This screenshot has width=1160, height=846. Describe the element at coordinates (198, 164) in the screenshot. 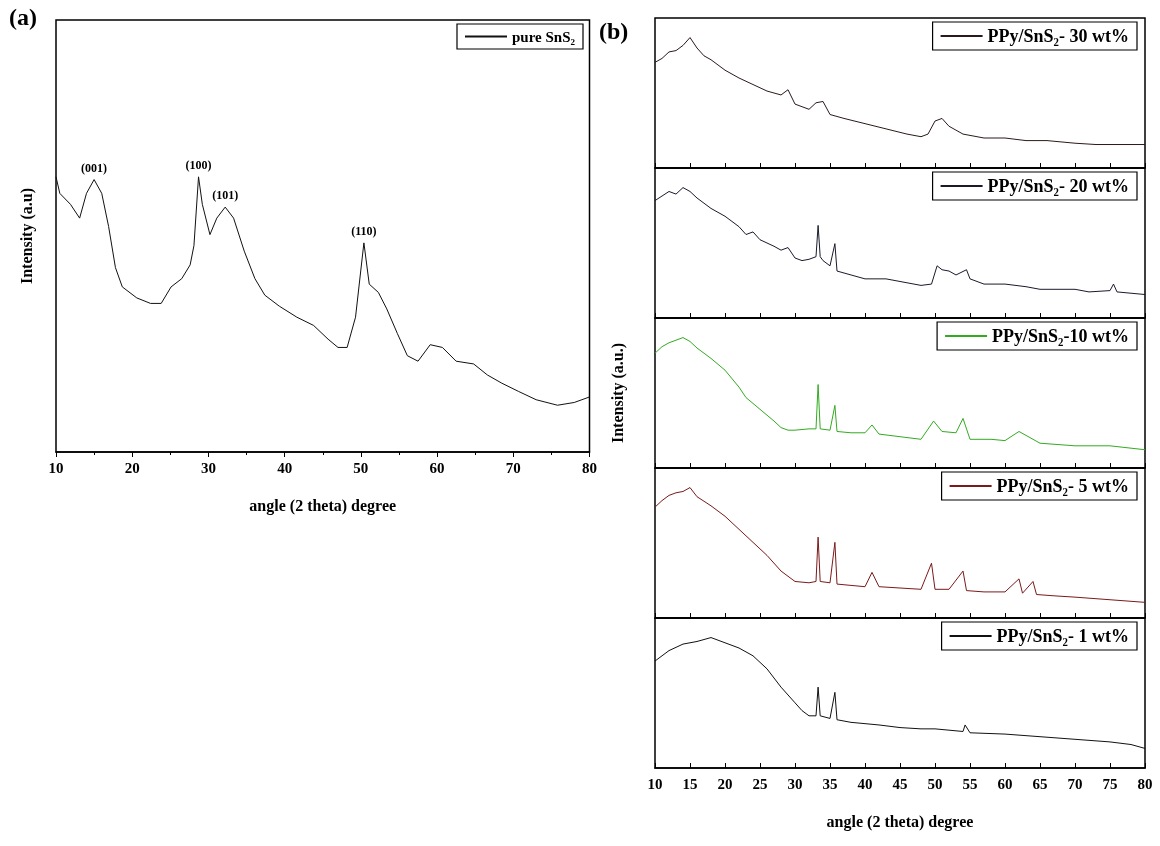

I see `annotation: (100)` at that location.